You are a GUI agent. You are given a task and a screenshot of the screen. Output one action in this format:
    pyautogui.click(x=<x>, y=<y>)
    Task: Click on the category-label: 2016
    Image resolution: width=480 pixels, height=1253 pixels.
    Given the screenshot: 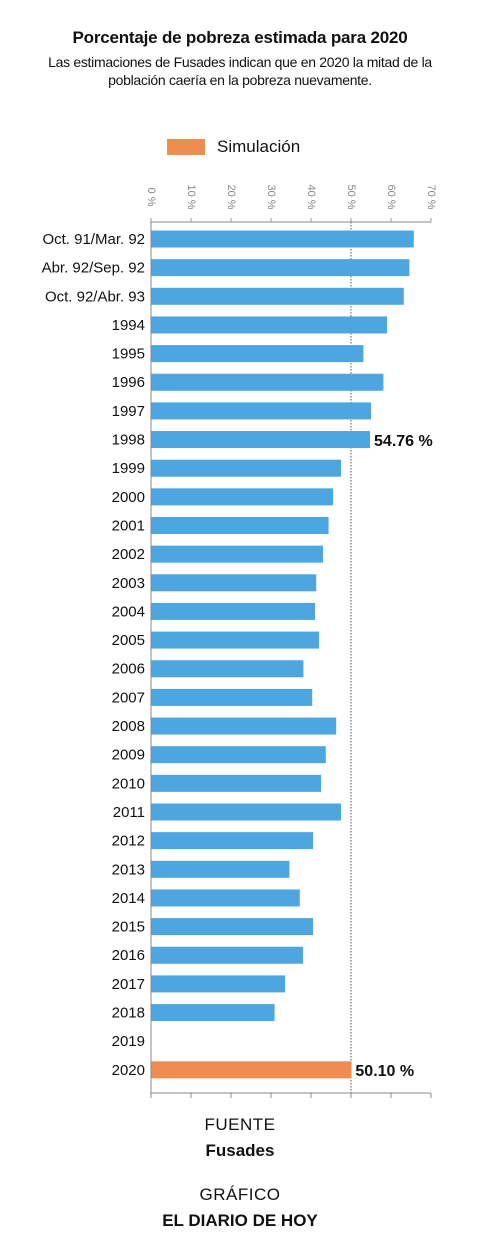 What is the action you would take?
    pyautogui.click(x=128, y=955)
    